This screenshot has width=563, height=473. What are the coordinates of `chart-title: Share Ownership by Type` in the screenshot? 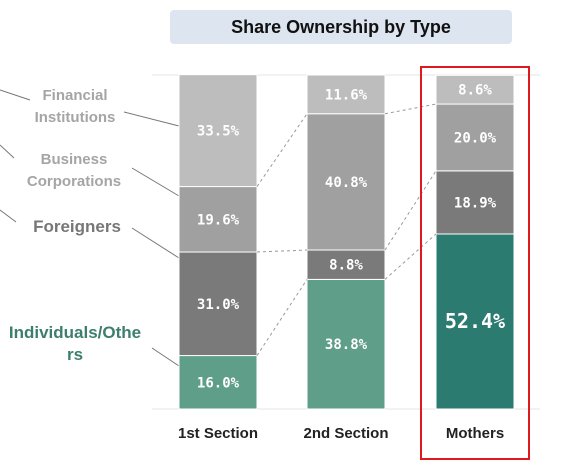 It's located at (341, 27).